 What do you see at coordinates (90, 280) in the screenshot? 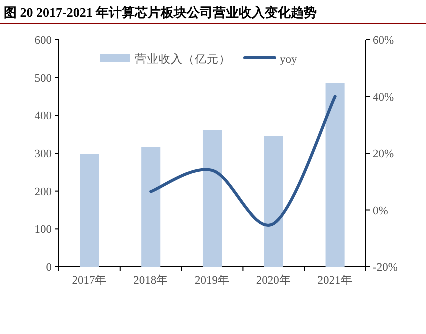
I see `x-tick-label: 2017年` at bounding box center [90, 280].